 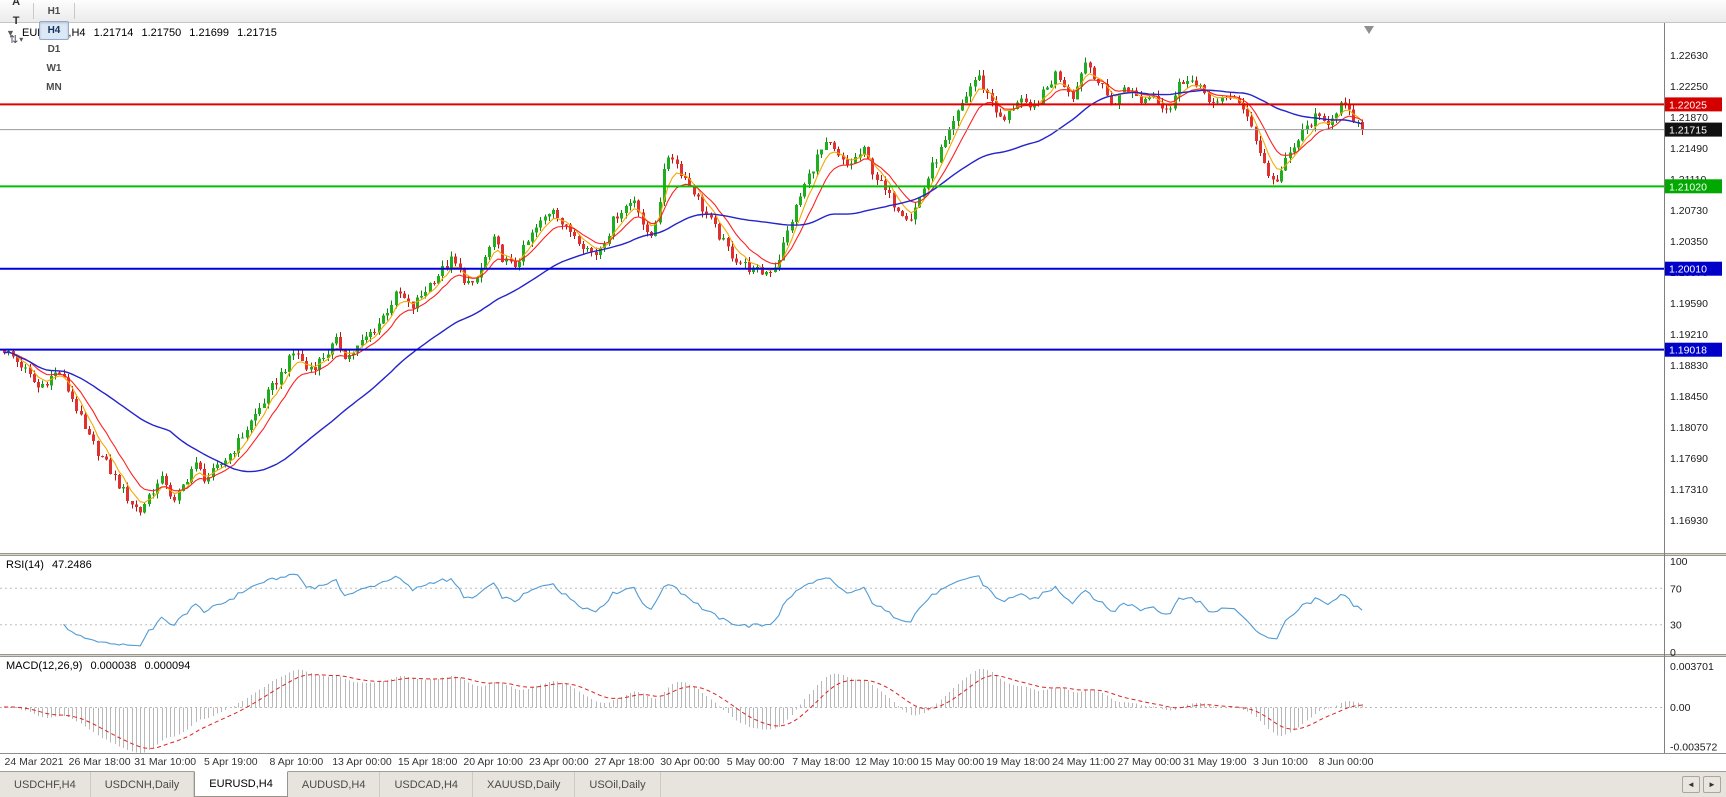 What do you see at coordinates (1149, 762) in the screenshot?
I see `time-axis-label: 27 May 00:00` at bounding box center [1149, 762].